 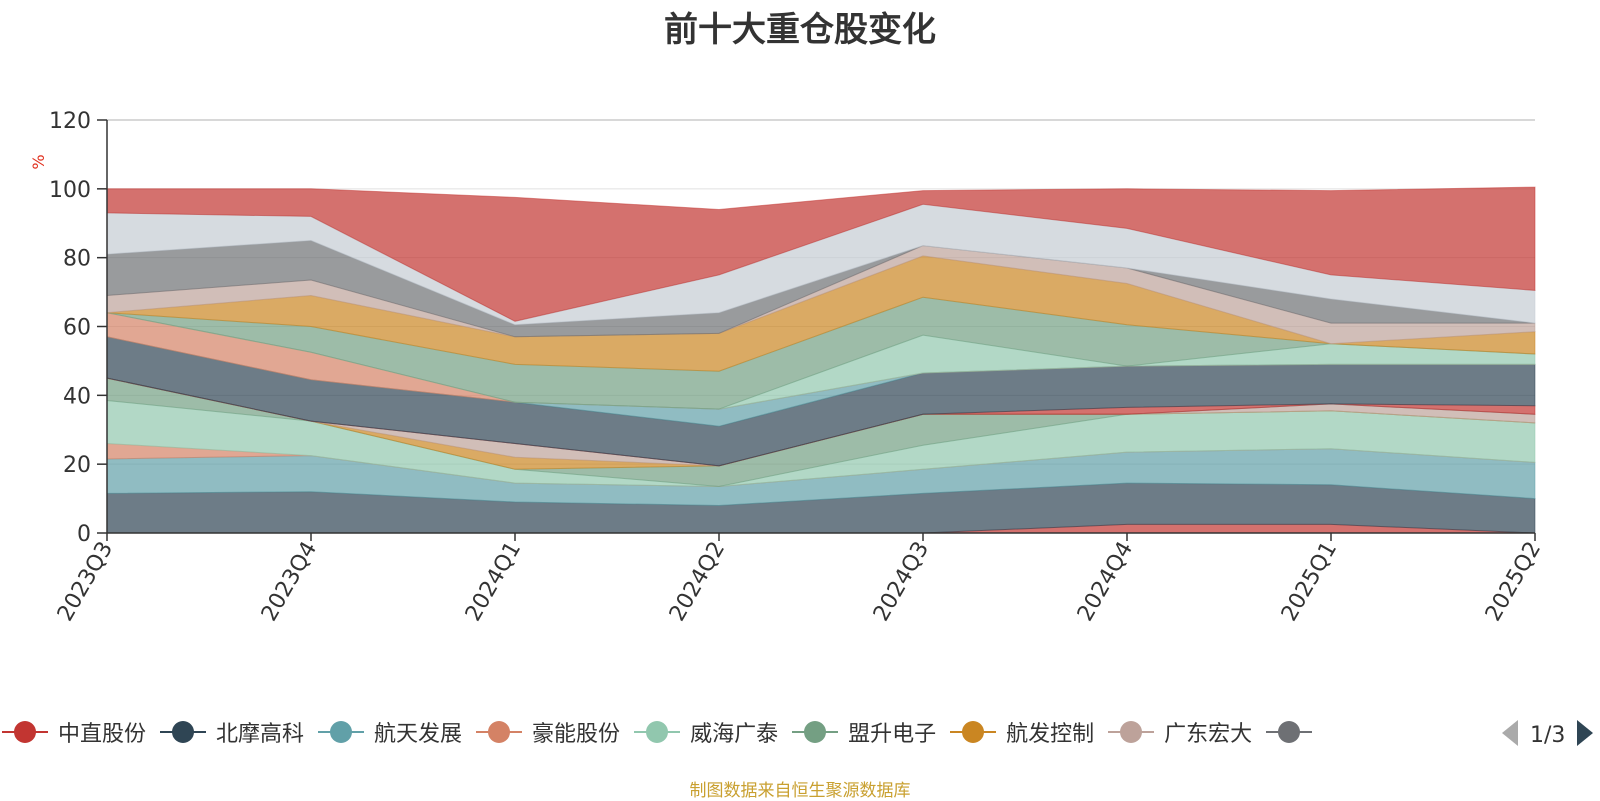 What do you see at coordinates (77, 465) in the screenshot?
I see `y-tick-label: 20` at bounding box center [77, 465].